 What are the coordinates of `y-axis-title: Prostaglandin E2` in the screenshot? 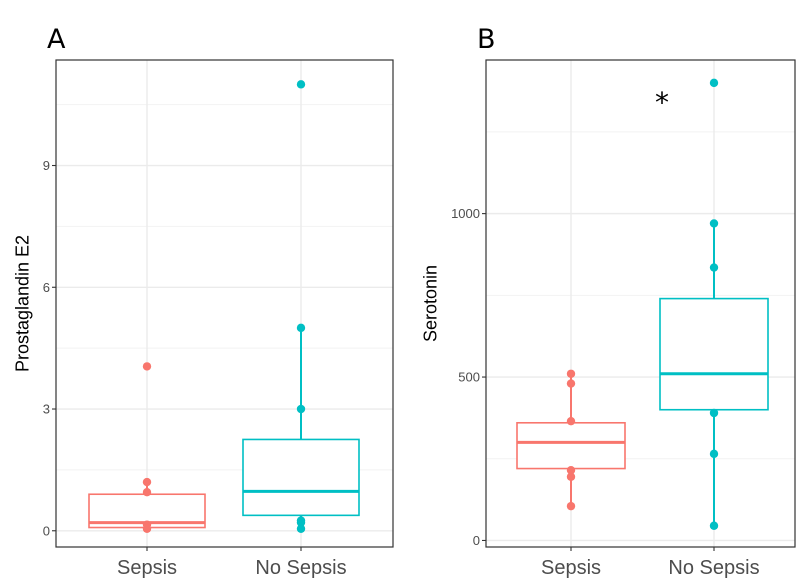 It's located at (22, 303).